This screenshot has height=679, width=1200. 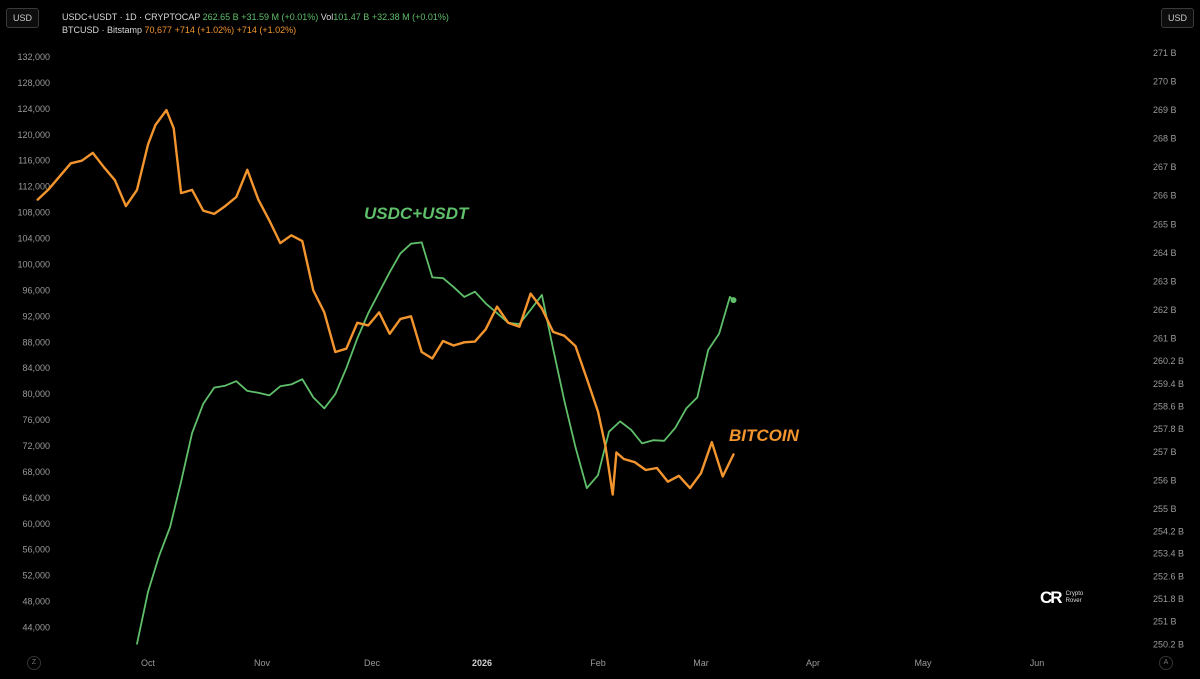 What do you see at coordinates (36, 550) in the screenshot?
I see `left-tick-label: 56,000` at bounding box center [36, 550].